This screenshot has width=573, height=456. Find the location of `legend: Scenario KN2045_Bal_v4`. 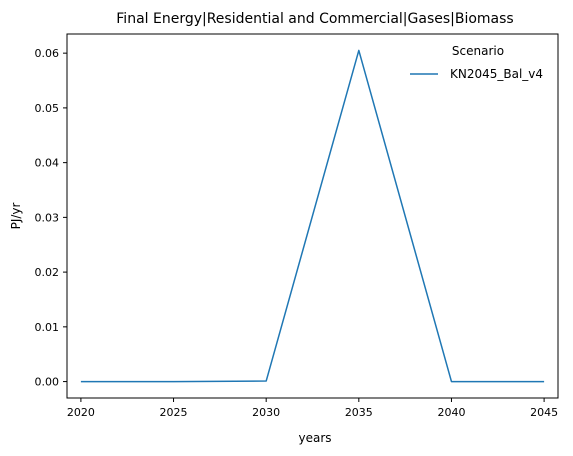

legend: Scenario KN2045_Bal_v4 is located at coordinates (476, 62).